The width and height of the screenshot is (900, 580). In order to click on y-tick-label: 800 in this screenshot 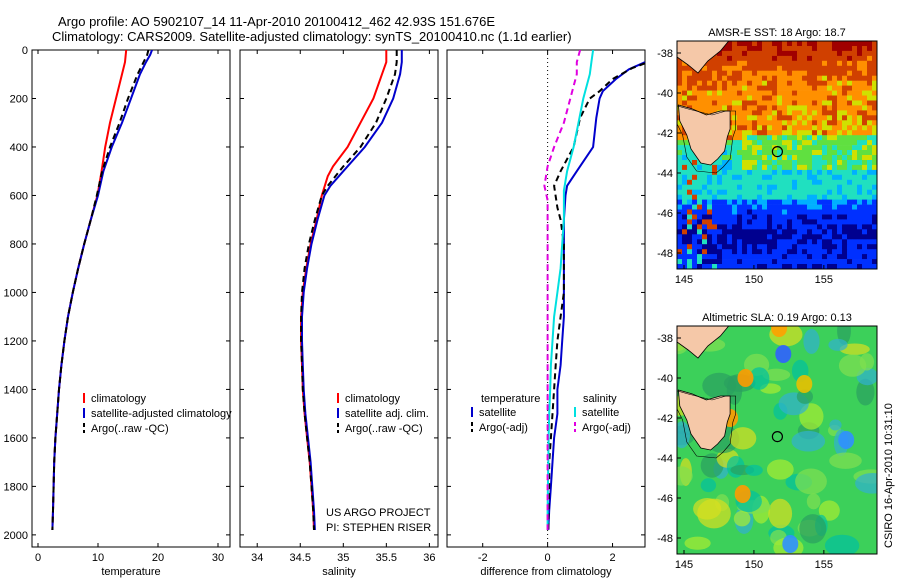, I will do `click(19, 245)`.